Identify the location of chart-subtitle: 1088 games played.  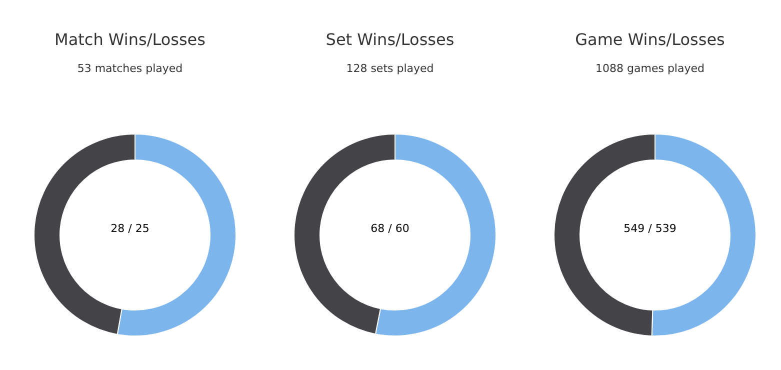
(650, 68).